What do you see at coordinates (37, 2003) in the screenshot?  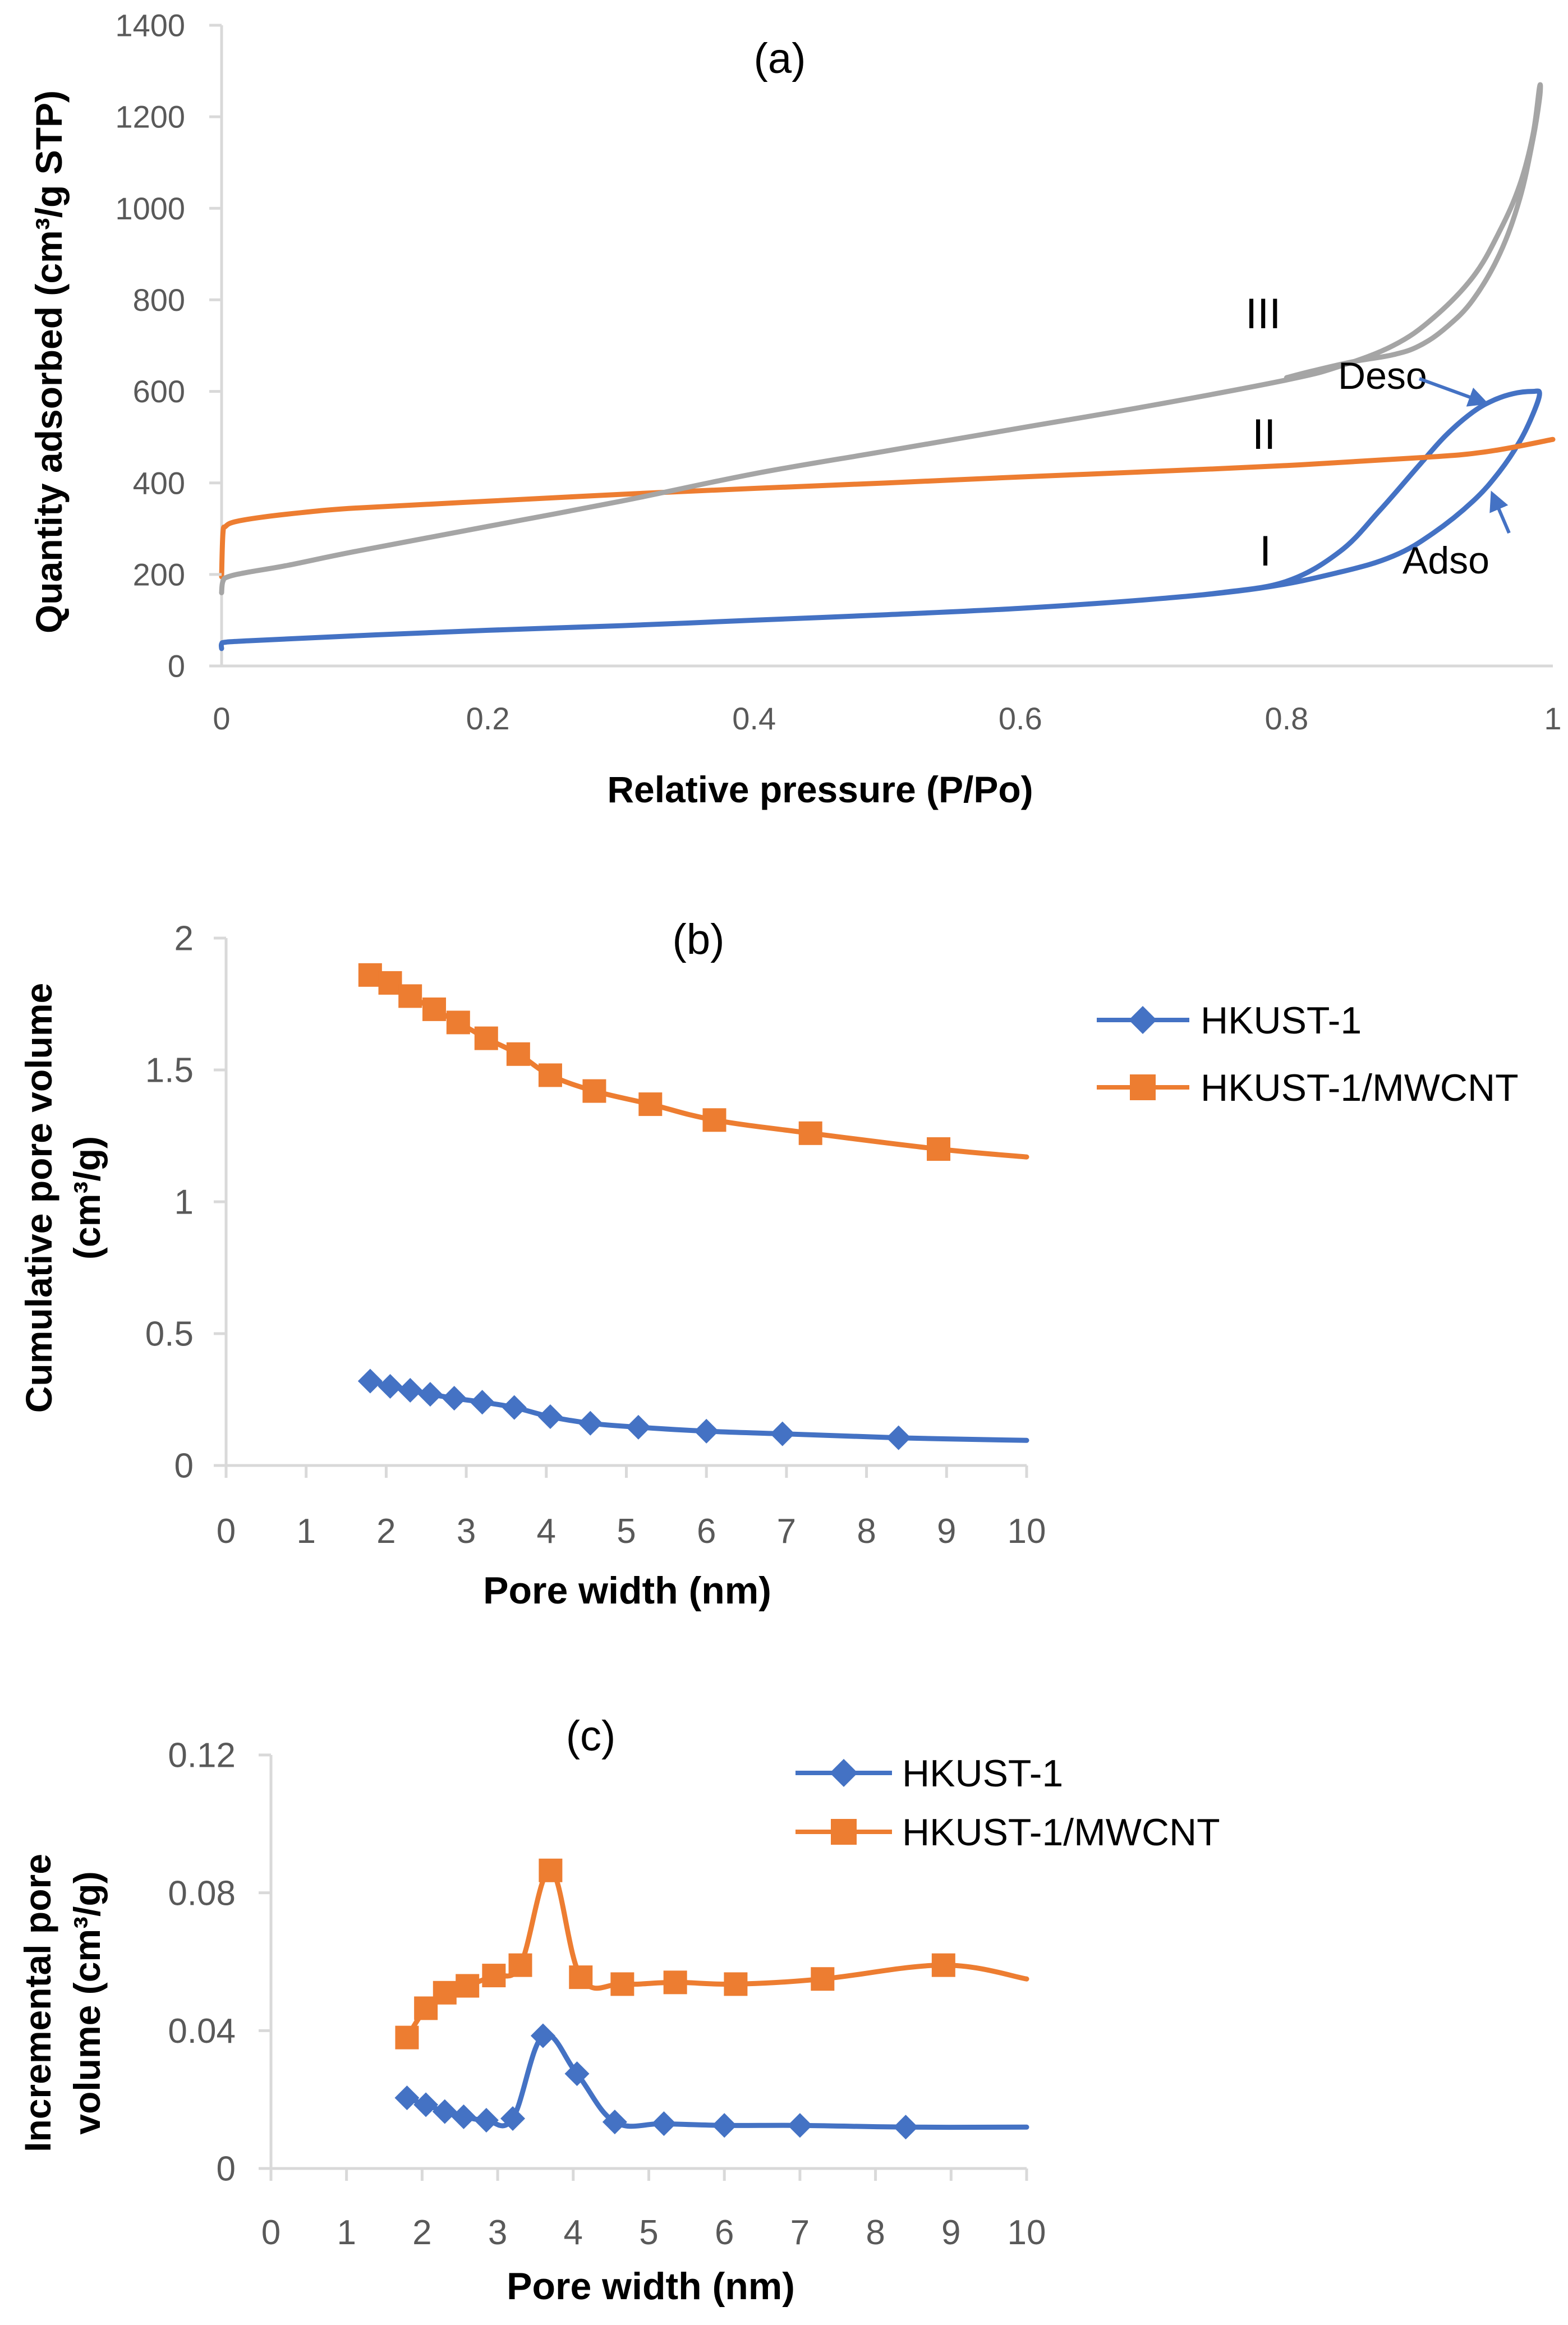 I see `y-axis-title-c-line1: Incremental pore` at bounding box center [37, 2003].